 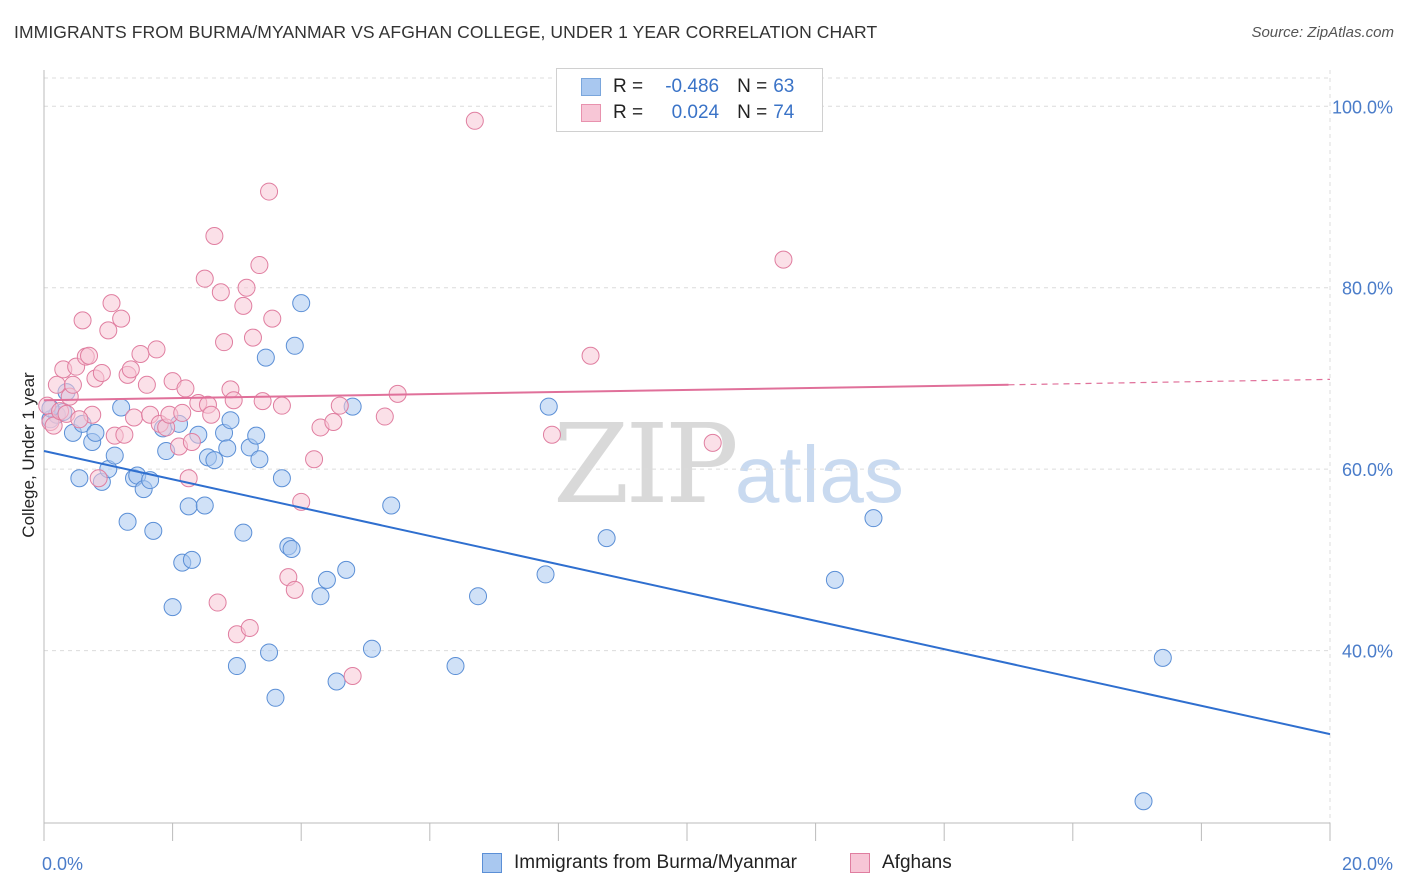 I want to click on legend-item-afghans: Afghans, so click(x=901, y=863).